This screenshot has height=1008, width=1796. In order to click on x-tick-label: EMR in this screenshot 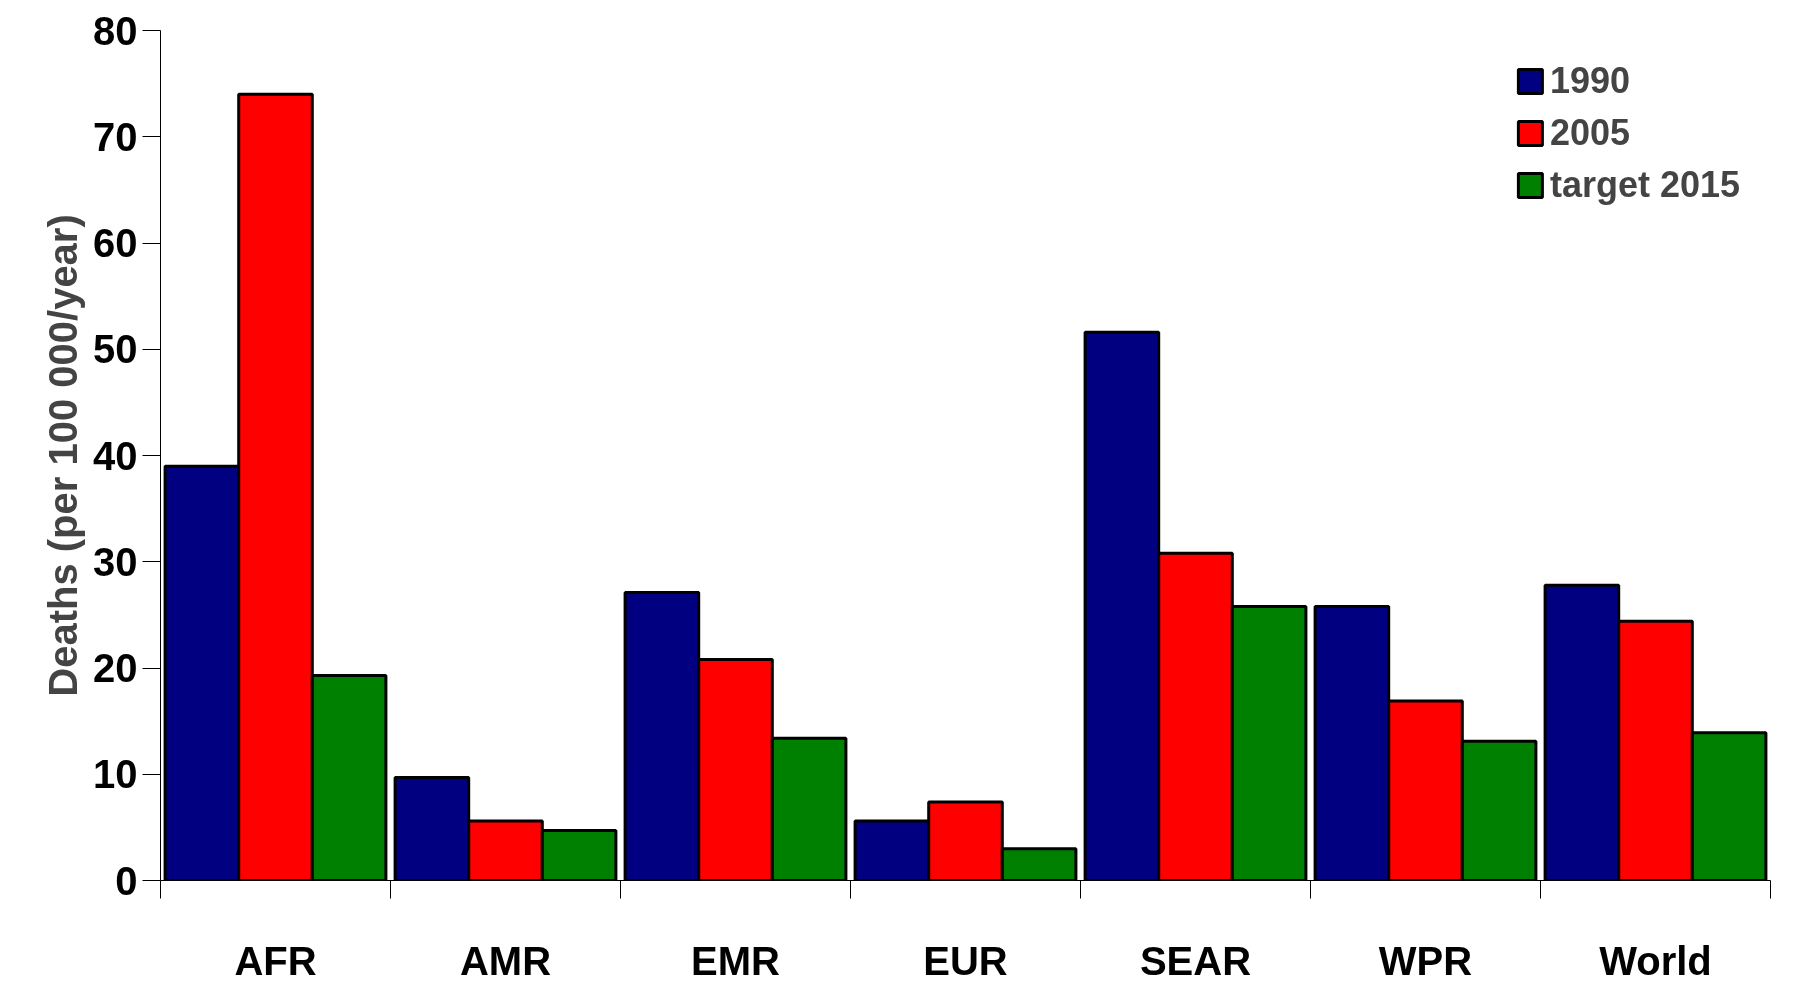, I will do `click(736, 960)`.